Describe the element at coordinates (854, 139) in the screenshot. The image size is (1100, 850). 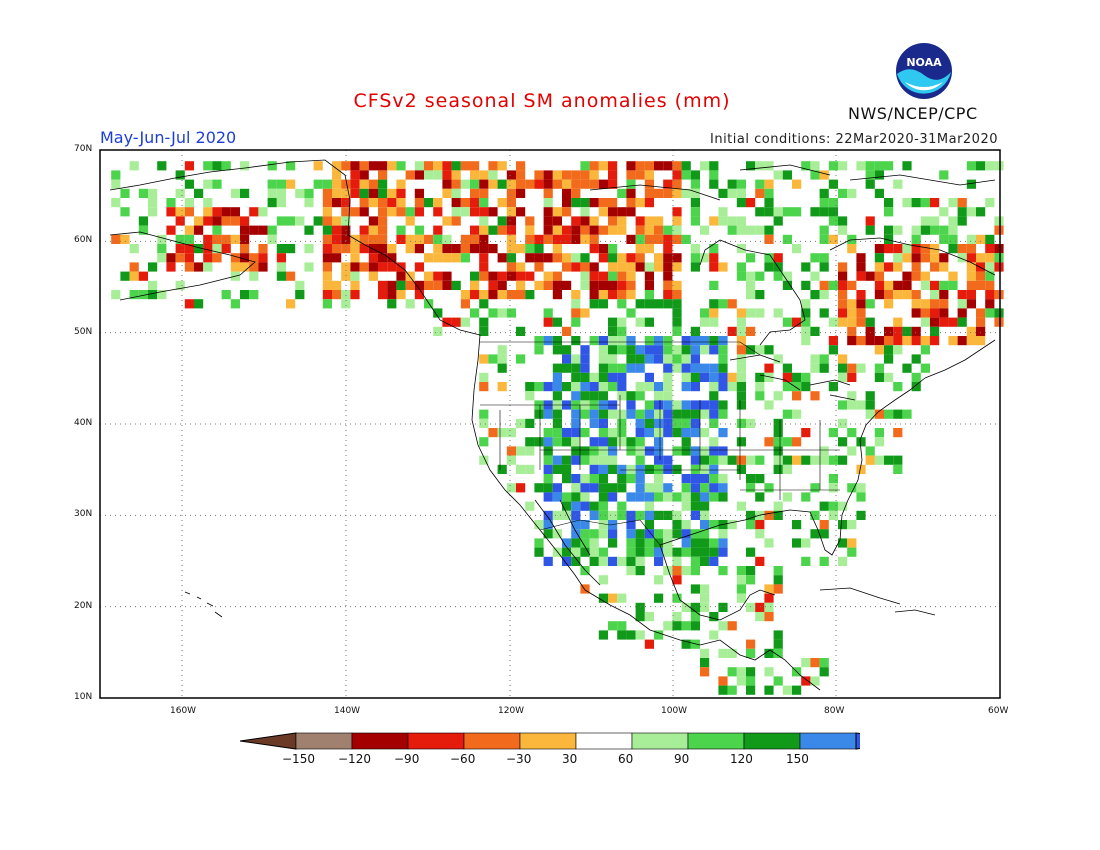
I see `initial-conditions: Initial conditions: 22Mar2020-31Mar2020` at that location.